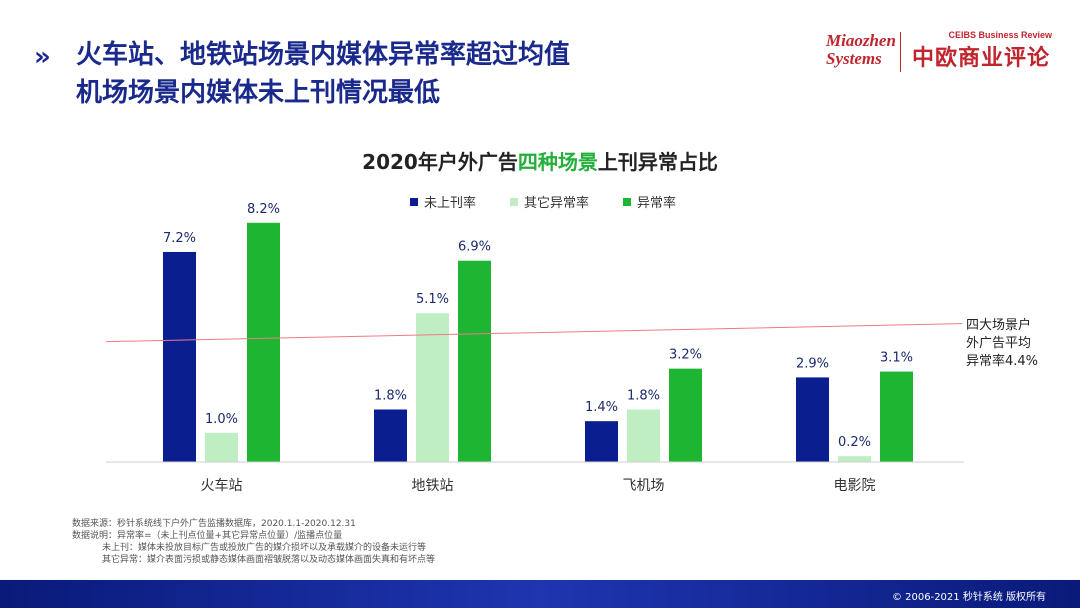 The image size is (1080, 608). I want to click on note-def-other: 其它异常：媒介表面污损或静态媒体画面褶皱脱落以及动态媒体画面失真和有坏点等, so click(269, 560).